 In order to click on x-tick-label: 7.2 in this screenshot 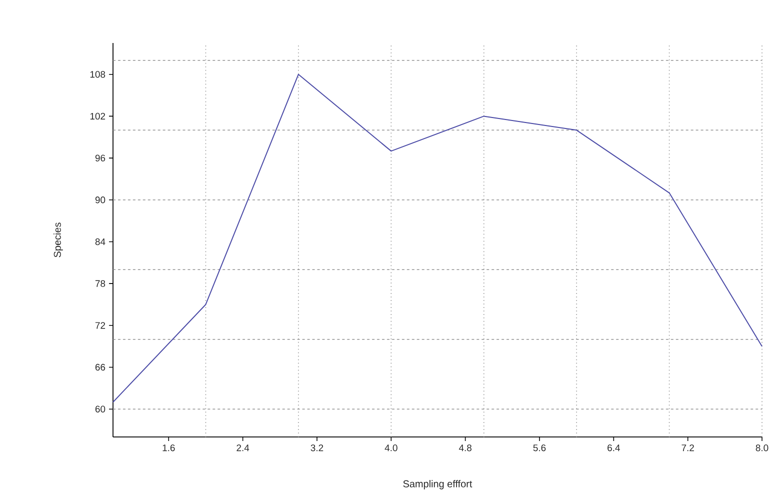, I will do `click(688, 448)`.